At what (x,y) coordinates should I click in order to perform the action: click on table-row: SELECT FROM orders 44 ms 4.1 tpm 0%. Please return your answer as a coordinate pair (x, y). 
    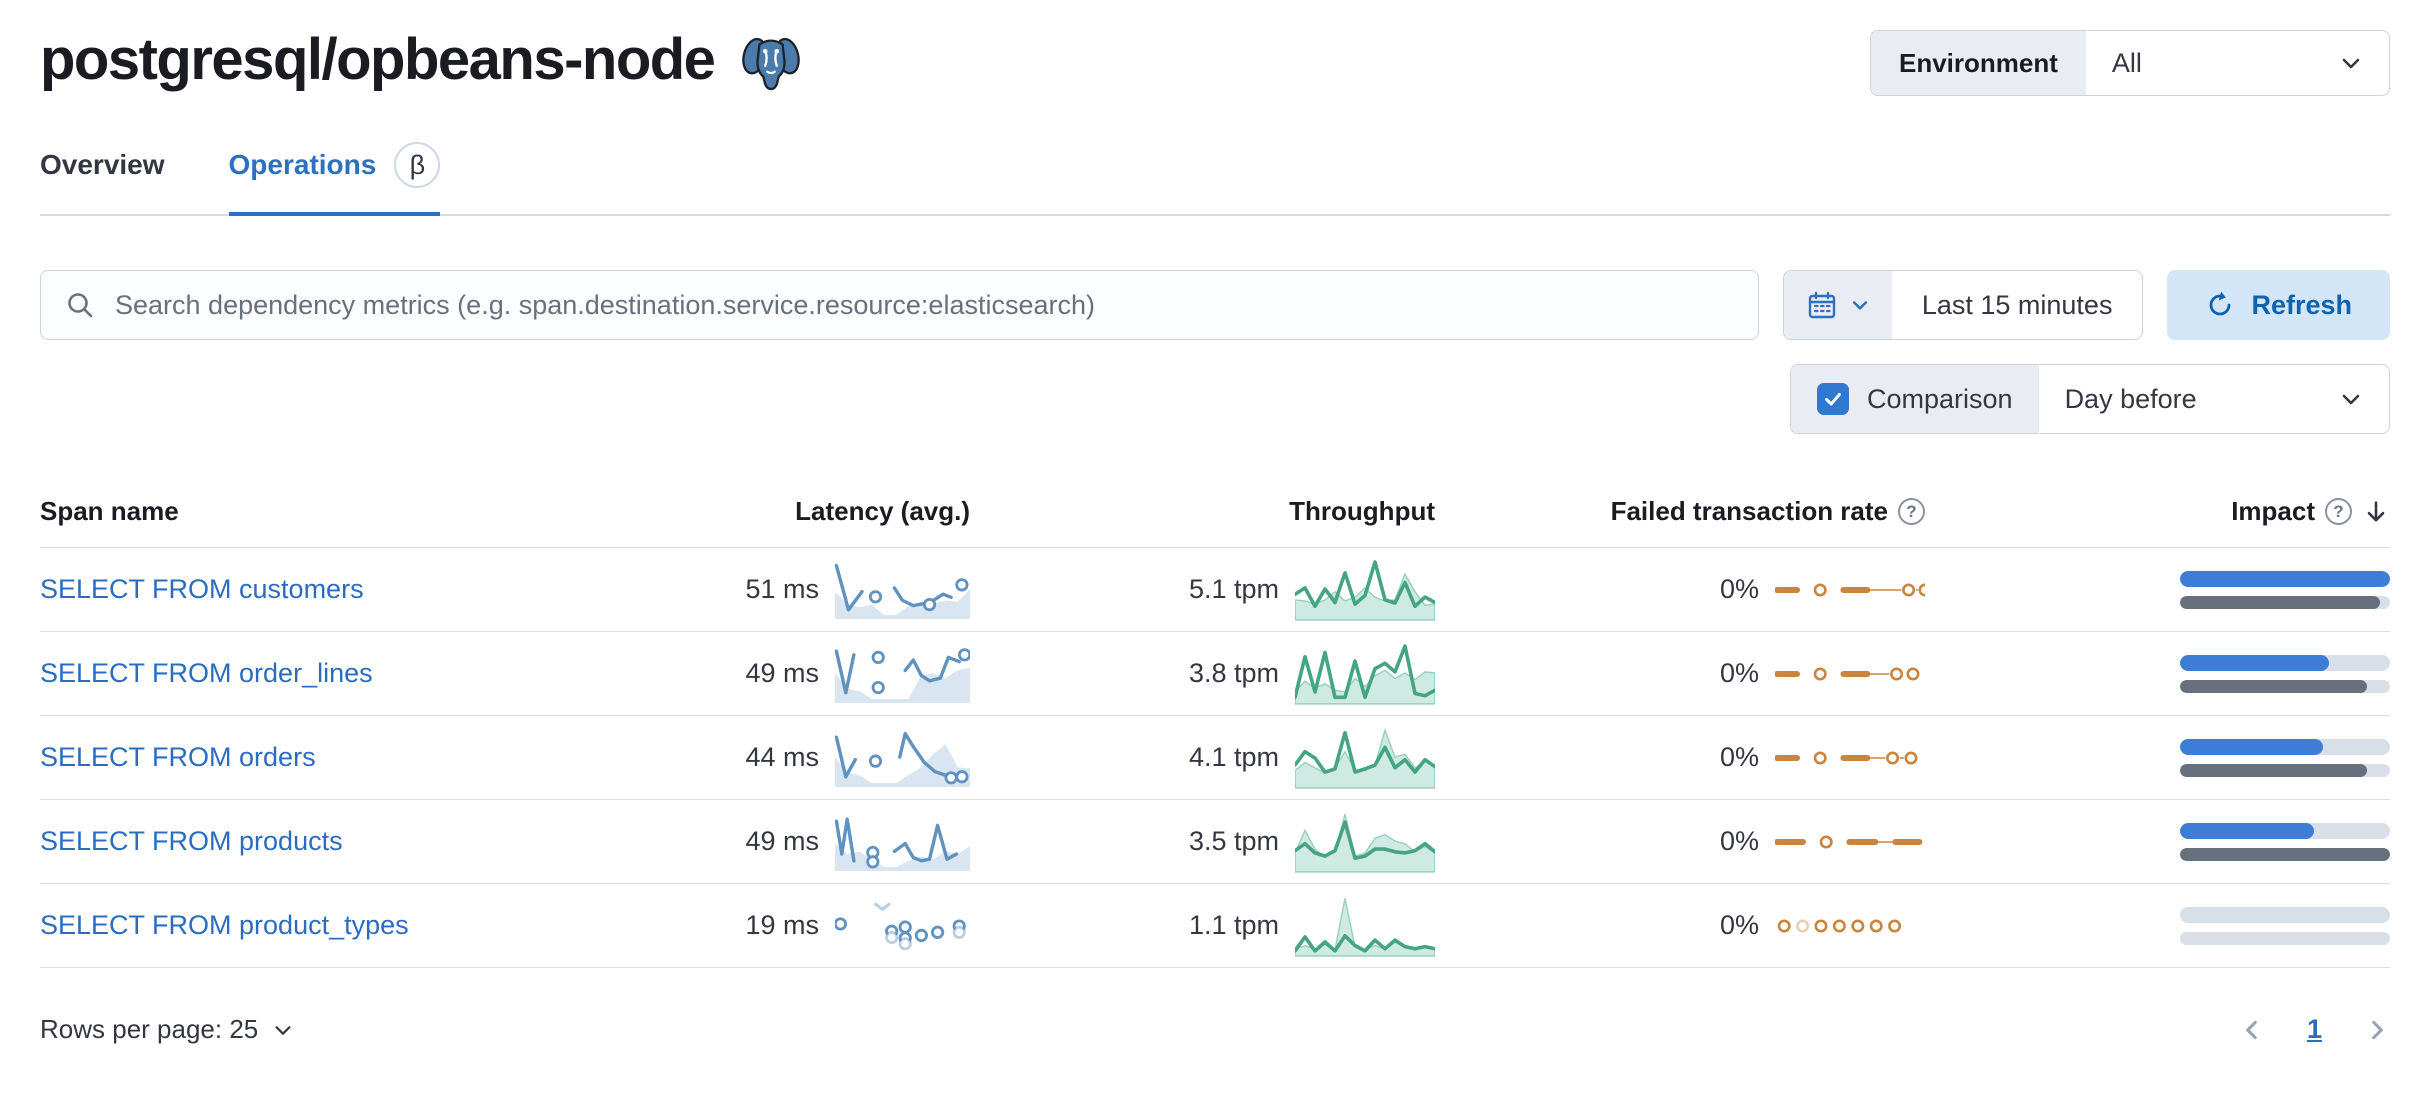
    Looking at the image, I should click on (1215, 758).